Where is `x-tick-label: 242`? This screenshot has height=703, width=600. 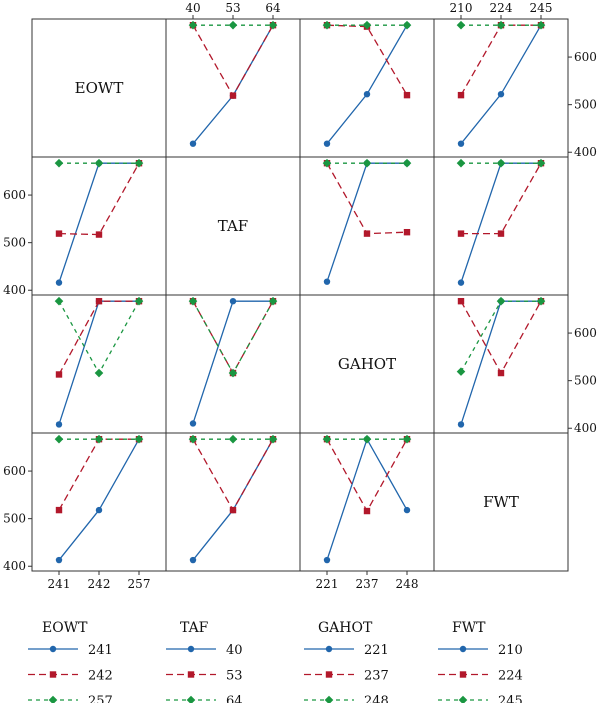
x-tick-label: 242 is located at coordinates (99, 584).